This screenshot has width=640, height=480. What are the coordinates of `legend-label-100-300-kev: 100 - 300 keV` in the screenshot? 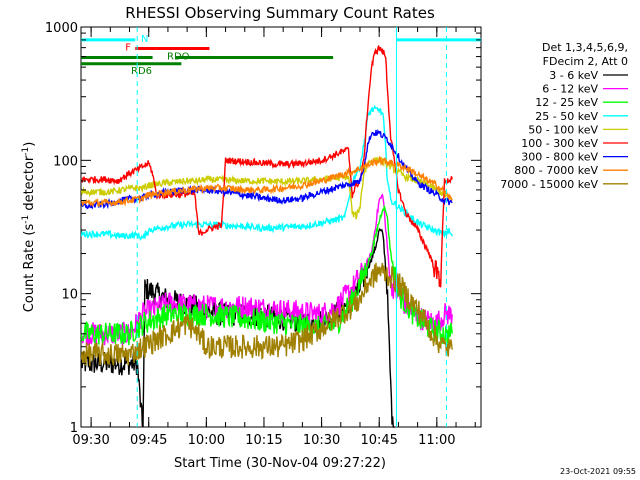 It's located at (559, 143).